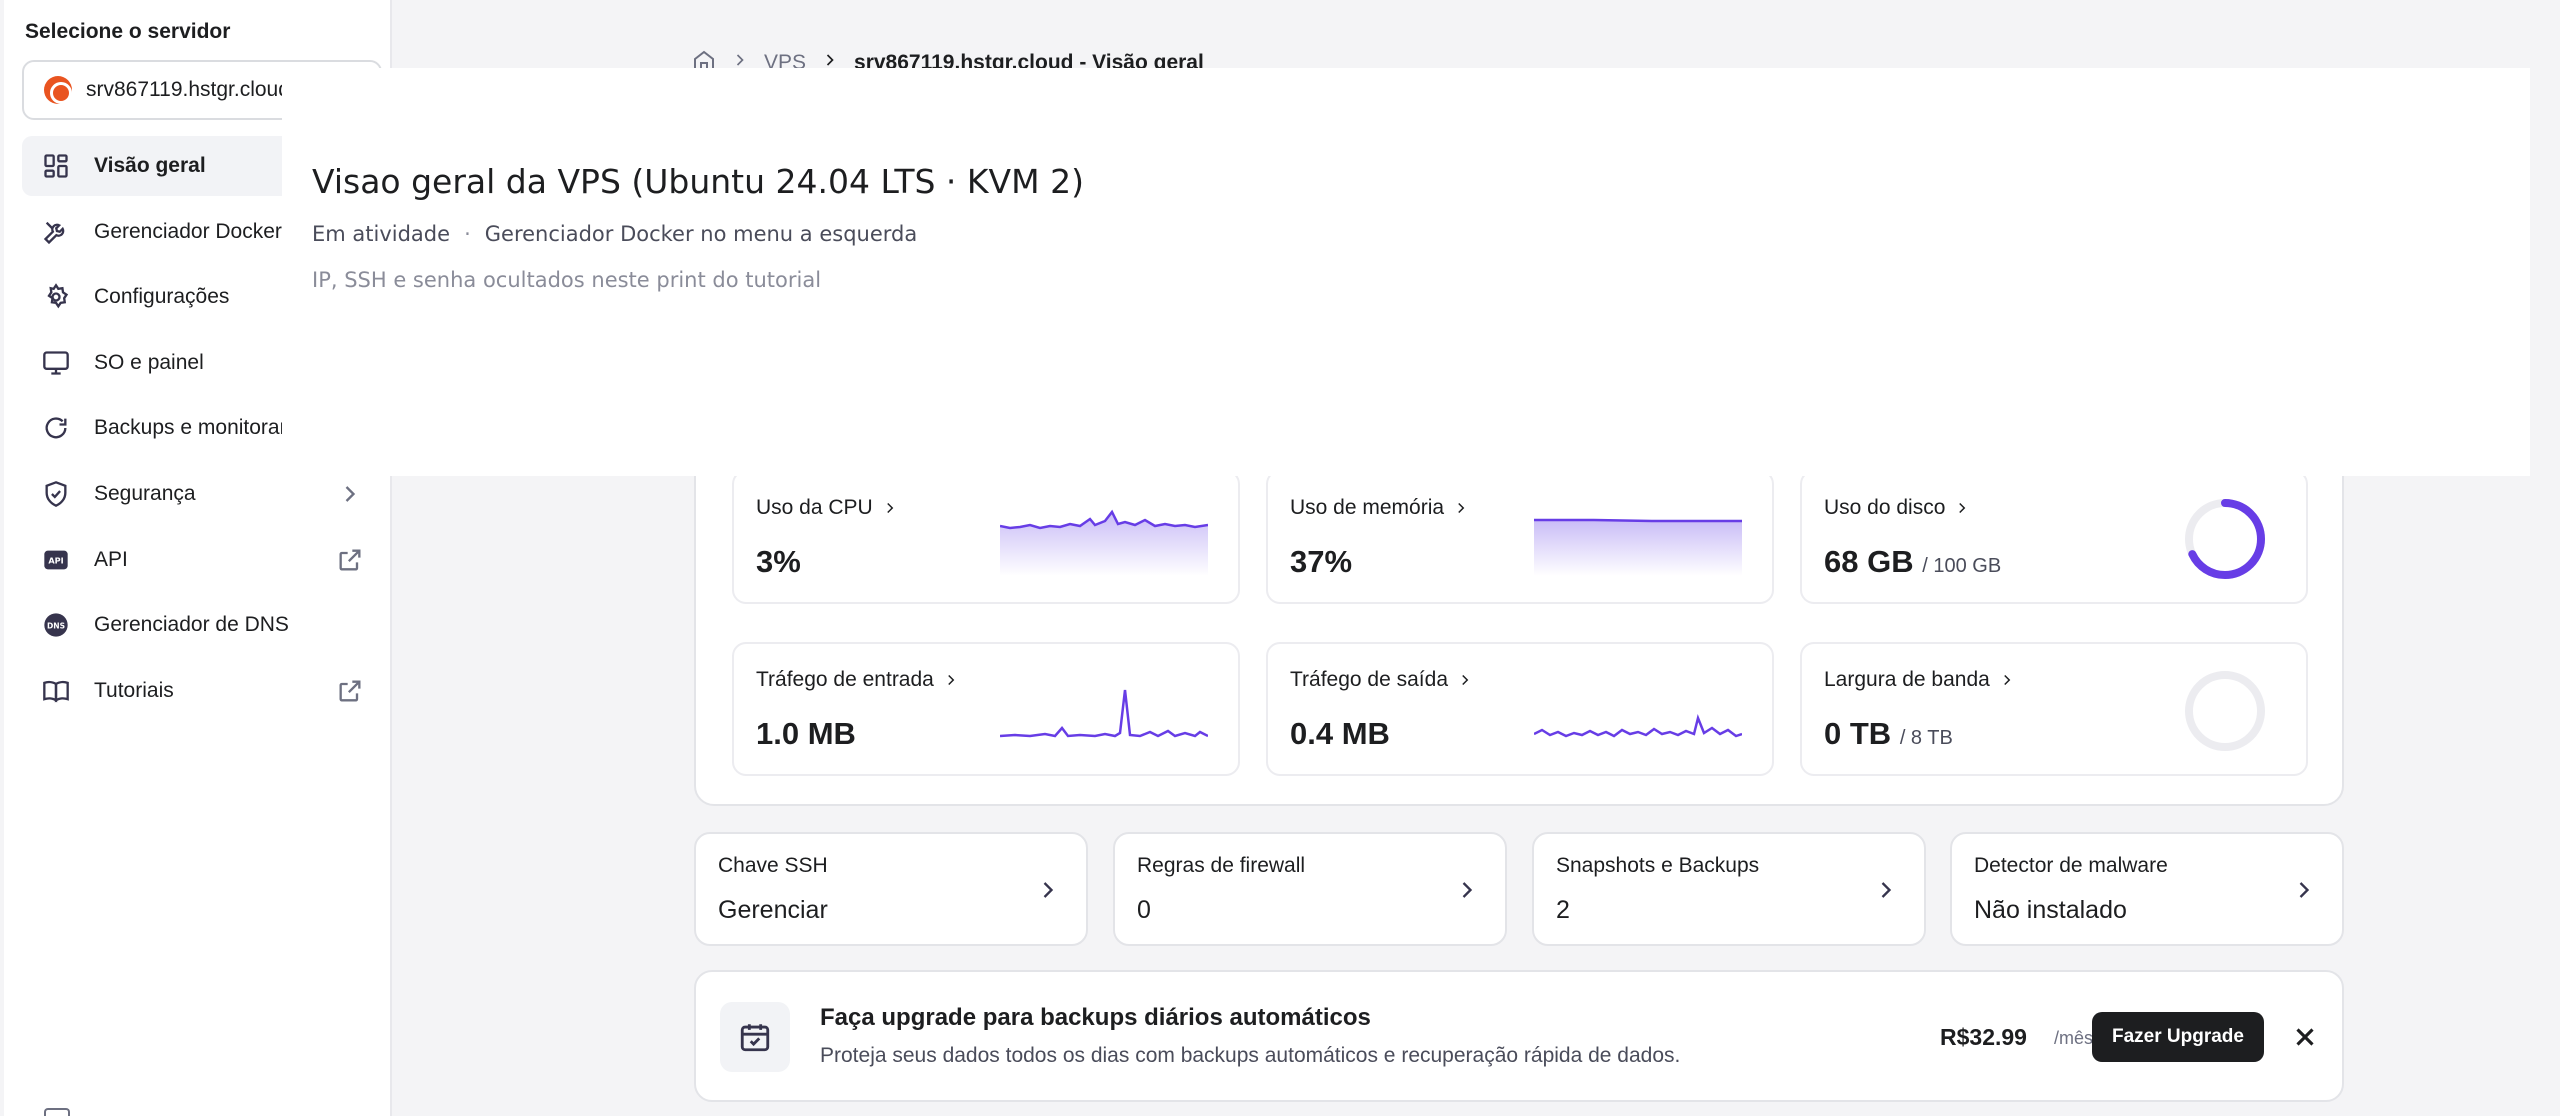 The width and height of the screenshot is (2560, 1116). Describe the element at coordinates (1369, 679) in the screenshot. I see `traffic-out-title: Tráfego de saída` at that location.